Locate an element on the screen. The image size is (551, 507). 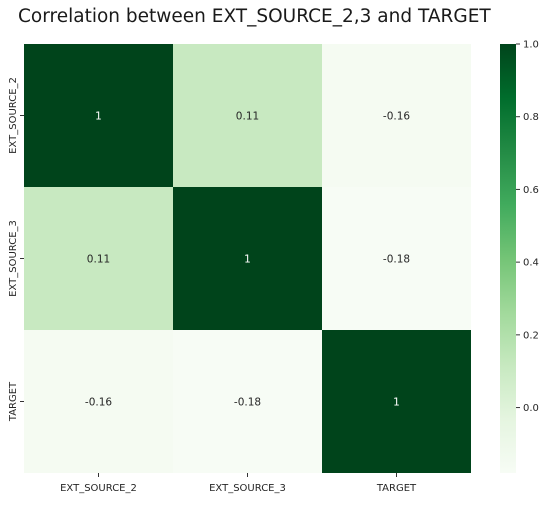
colorbar-tick-label: 1.0 is located at coordinates (531, 45).